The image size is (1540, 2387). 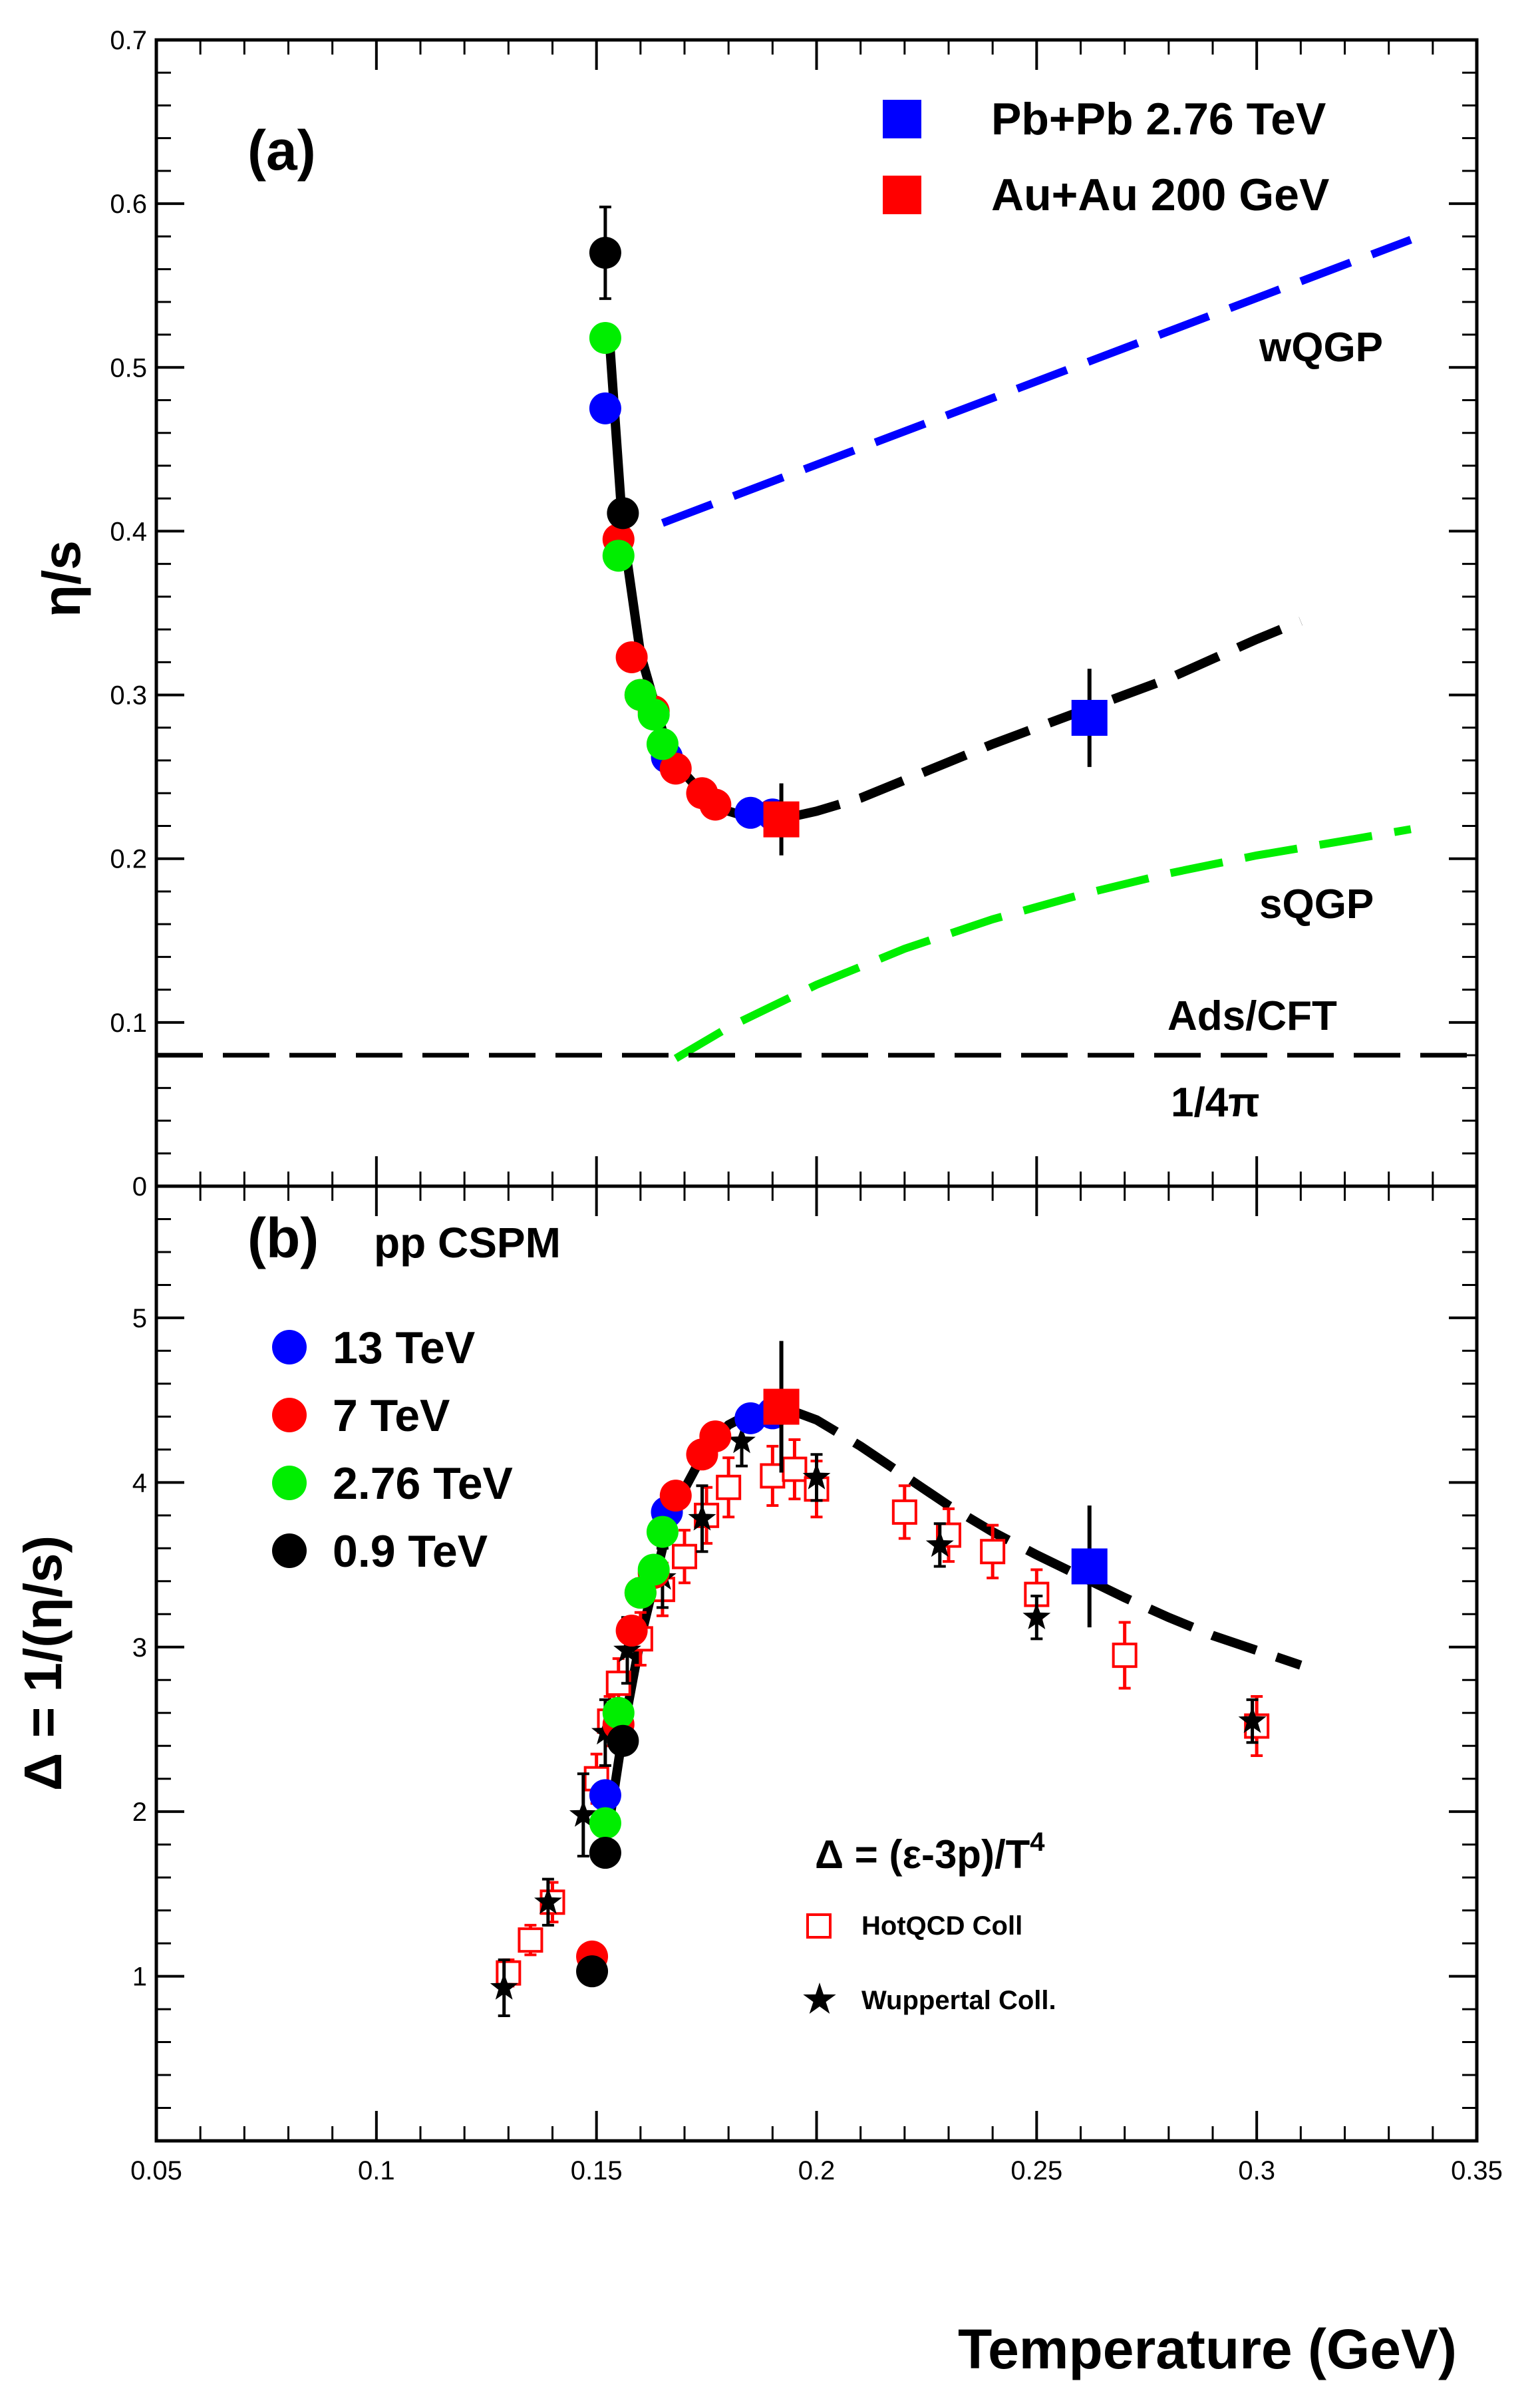 I want to click on y-tick-label: 0.2, so click(x=128, y=859).